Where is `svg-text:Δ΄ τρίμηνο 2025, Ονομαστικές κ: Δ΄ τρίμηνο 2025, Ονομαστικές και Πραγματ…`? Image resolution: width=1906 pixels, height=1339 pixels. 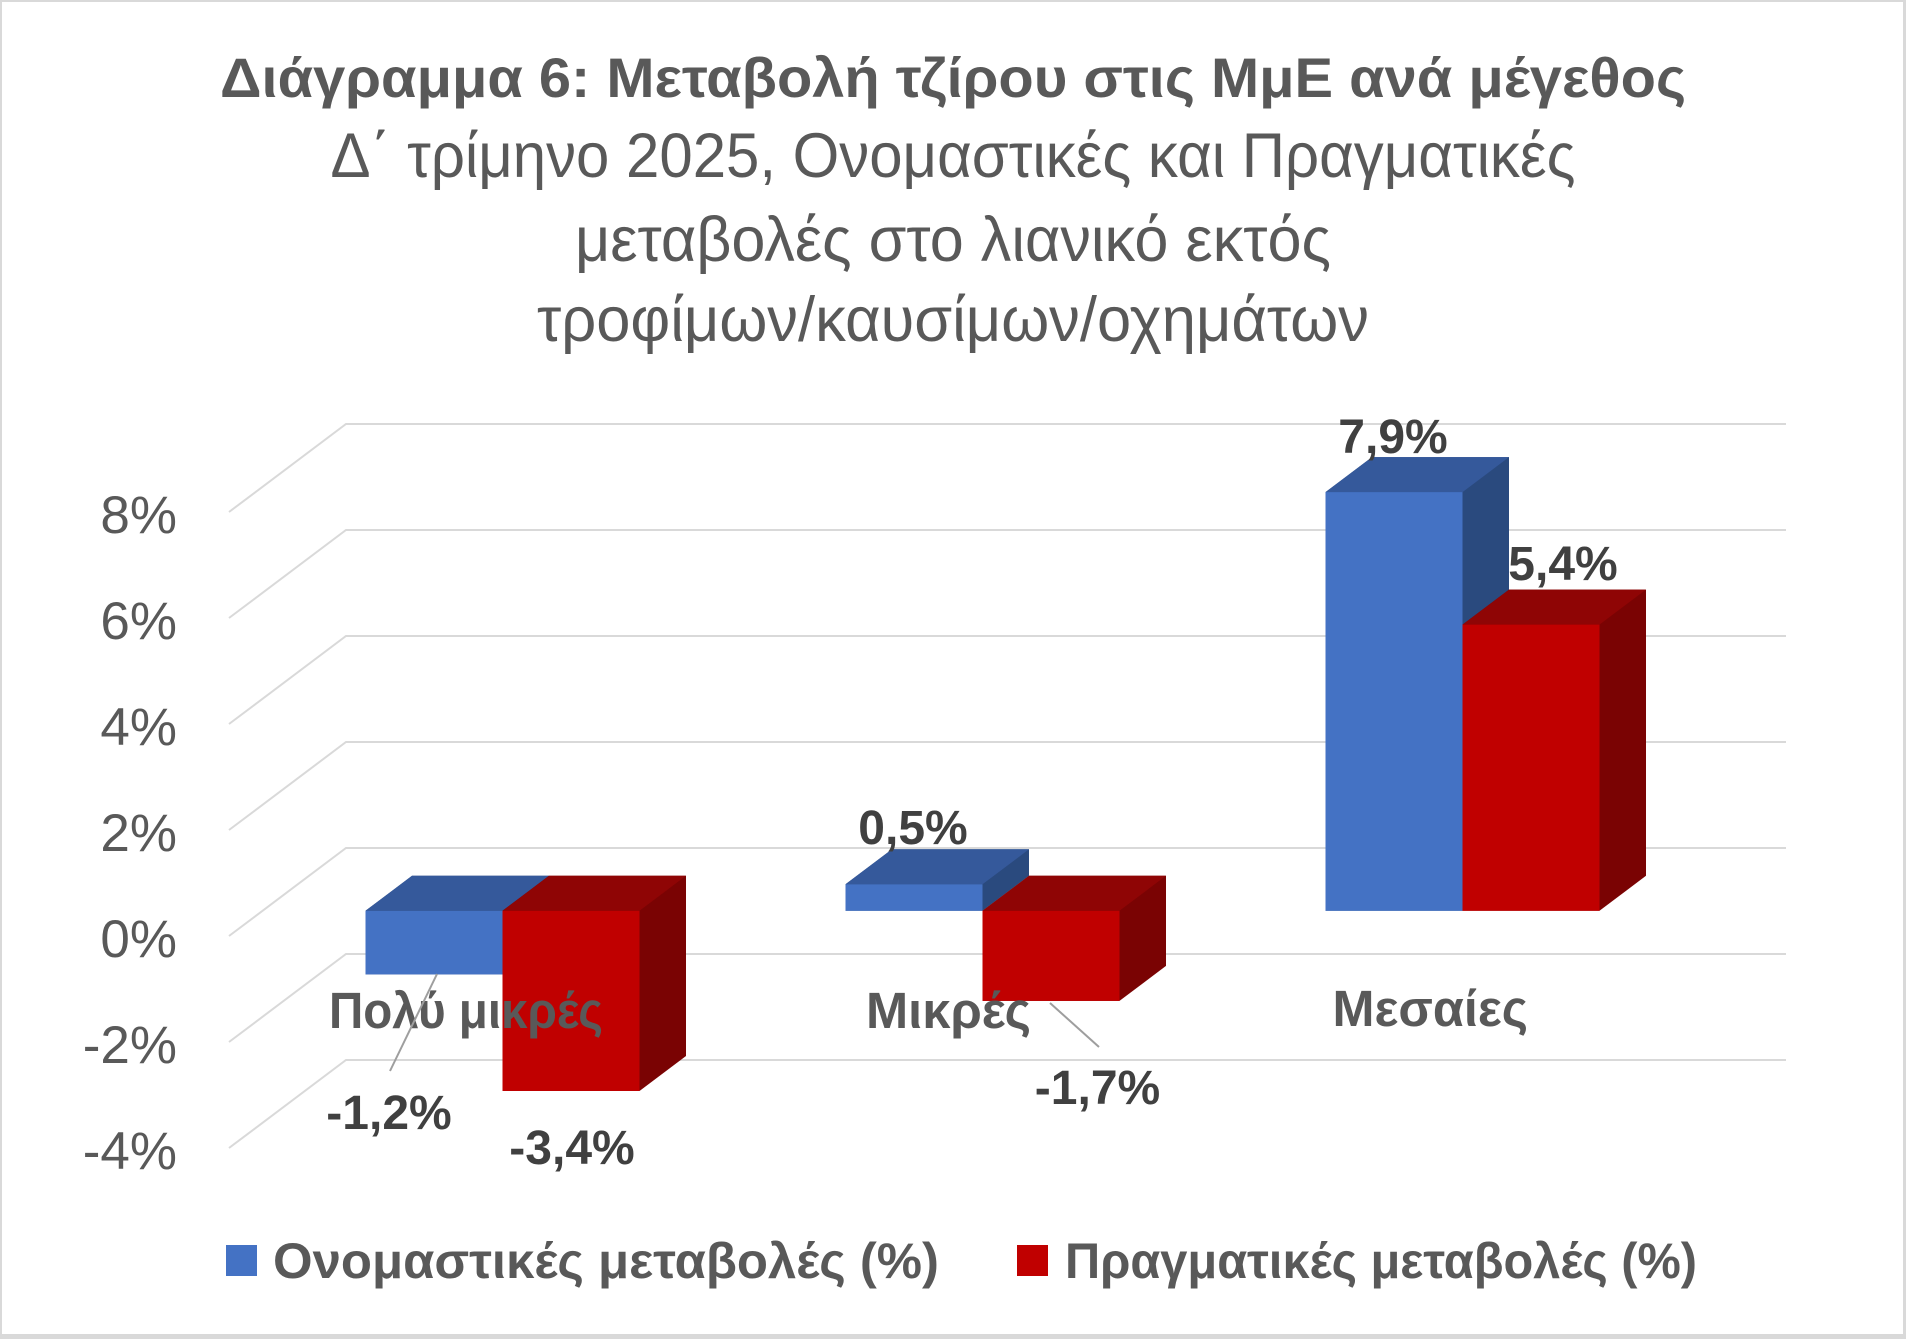
svg-text:Δ΄ τρίμηνο 2025, Ονομαστικές κ: Δ΄ τρίμηνο 2025, Ονομαστικές και Πραγματ… is located at coordinates (953, 156).